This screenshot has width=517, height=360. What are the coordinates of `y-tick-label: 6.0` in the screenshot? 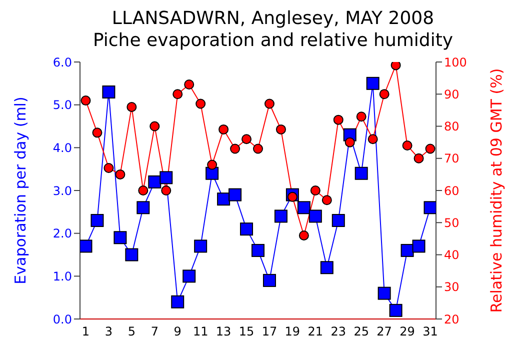 It's located at (62, 62).